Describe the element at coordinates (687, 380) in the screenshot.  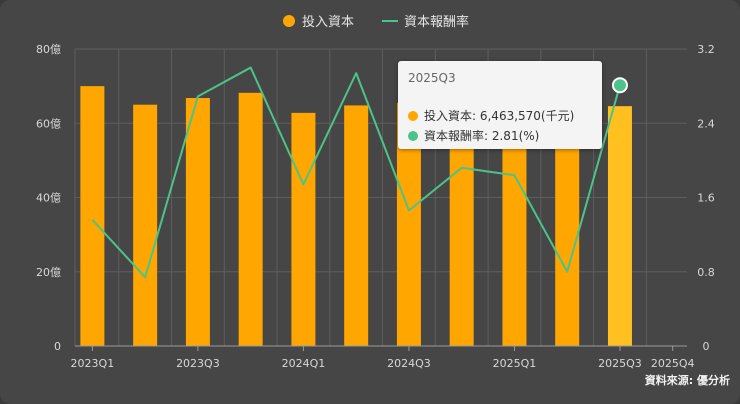
I see `source-note: 資料來源: 優分析` at that location.